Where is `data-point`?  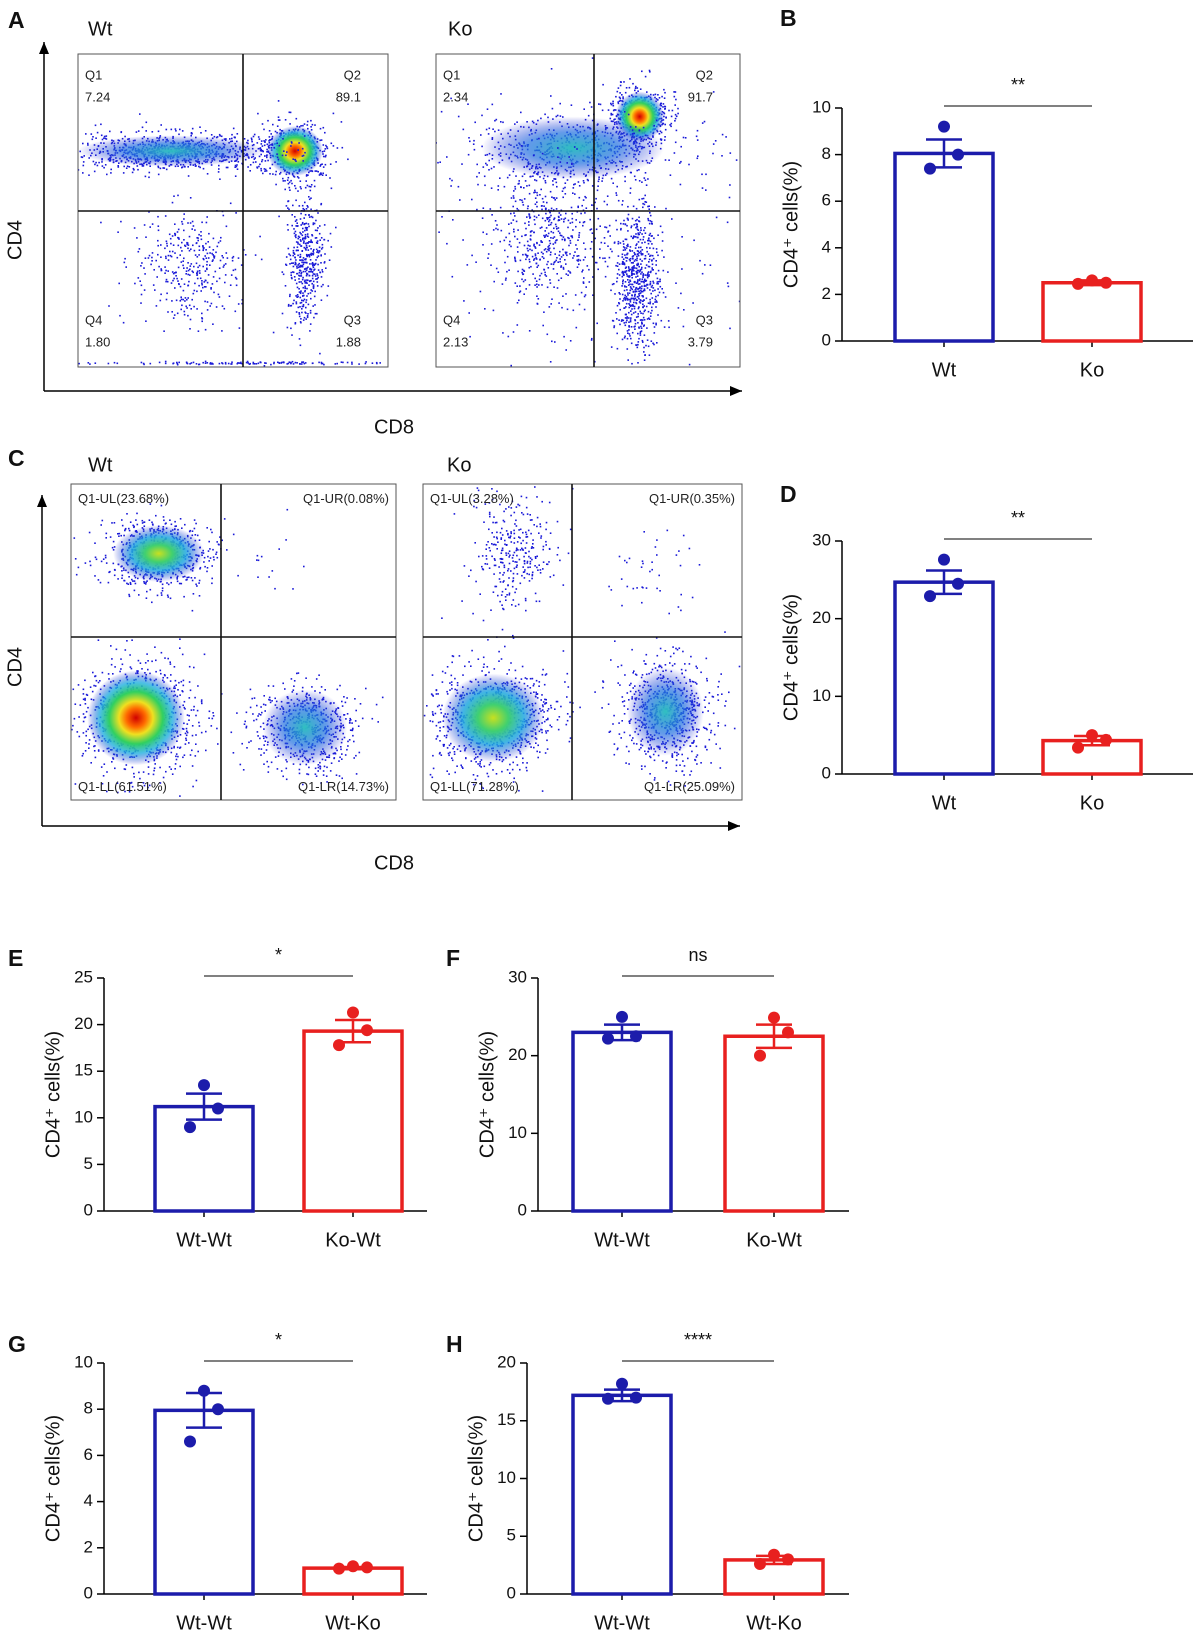
data-point is located at coordinates (944, 126).